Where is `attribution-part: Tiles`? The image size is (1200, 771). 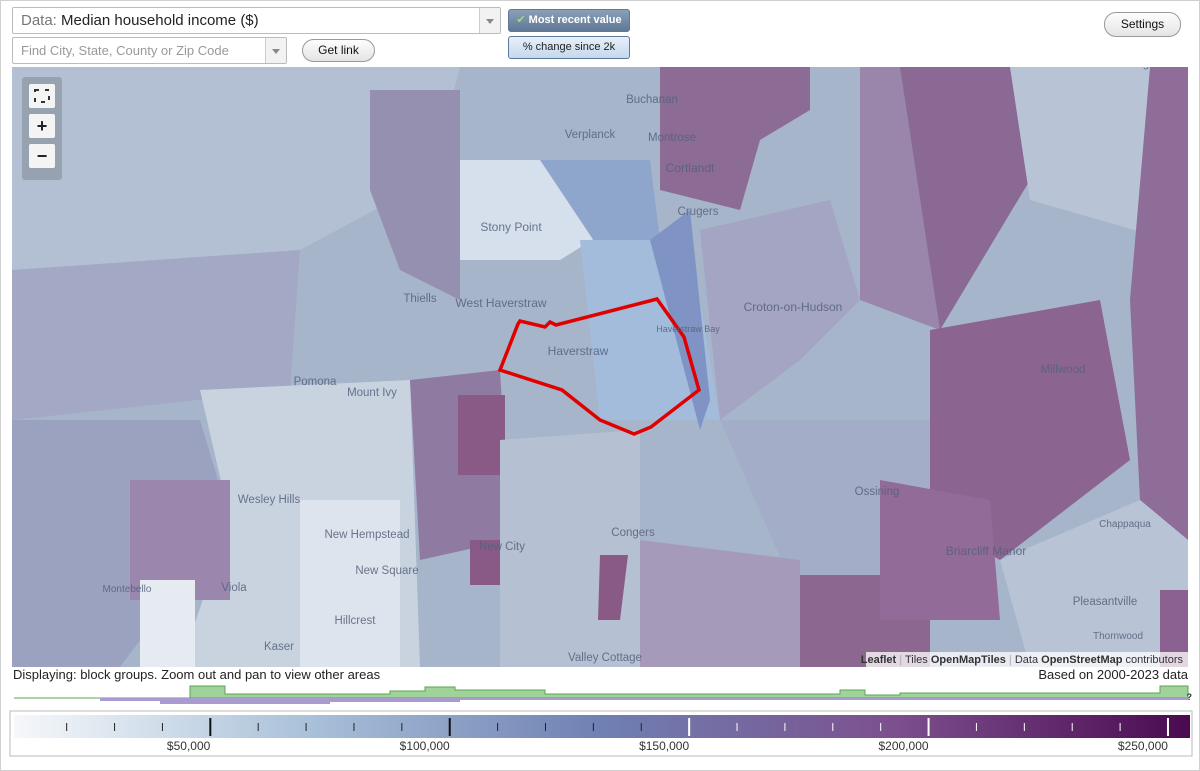
attribution-part: Tiles is located at coordinates (916, 660).